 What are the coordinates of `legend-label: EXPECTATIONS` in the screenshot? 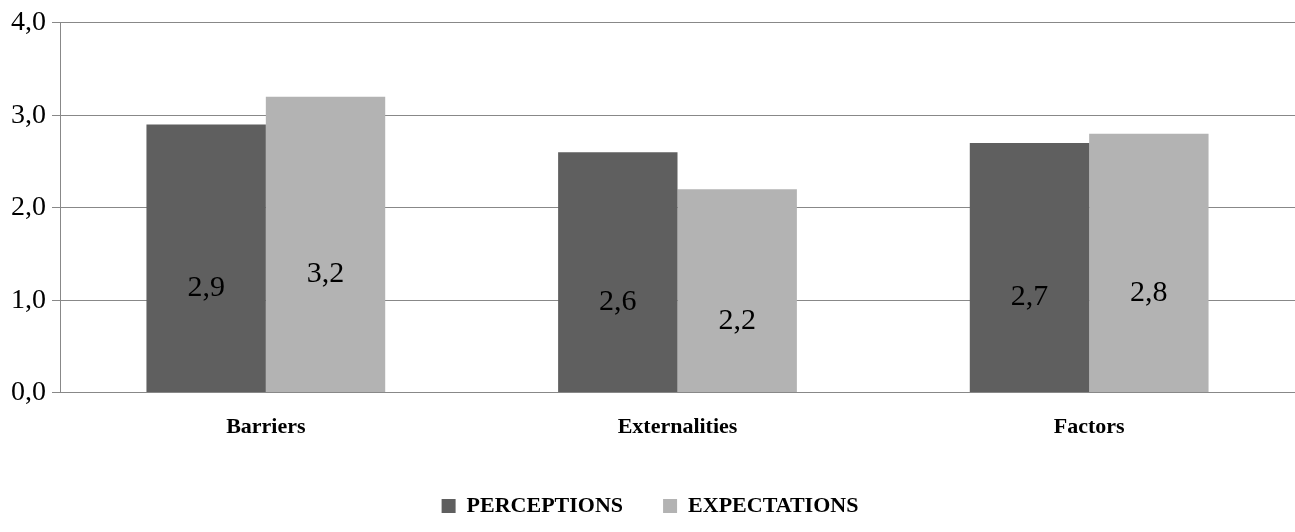 It's located at (773, 504).